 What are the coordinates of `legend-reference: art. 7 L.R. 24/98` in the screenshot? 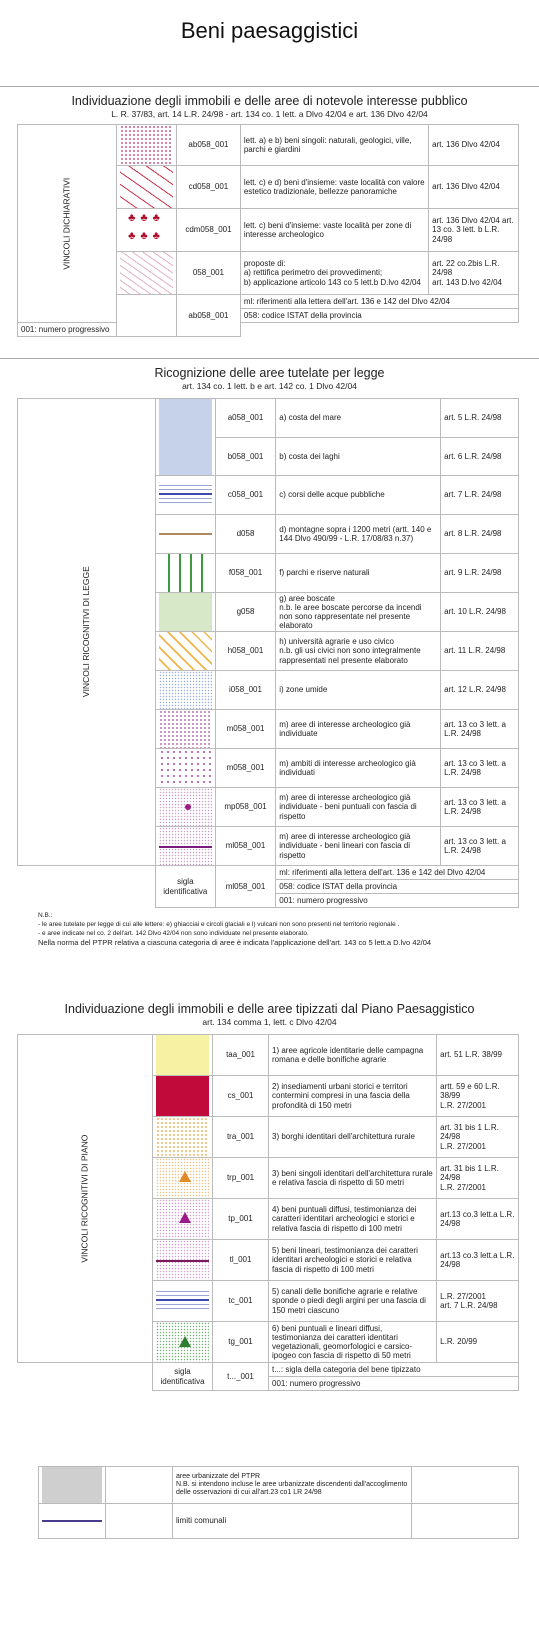 It's located at (480, 495).